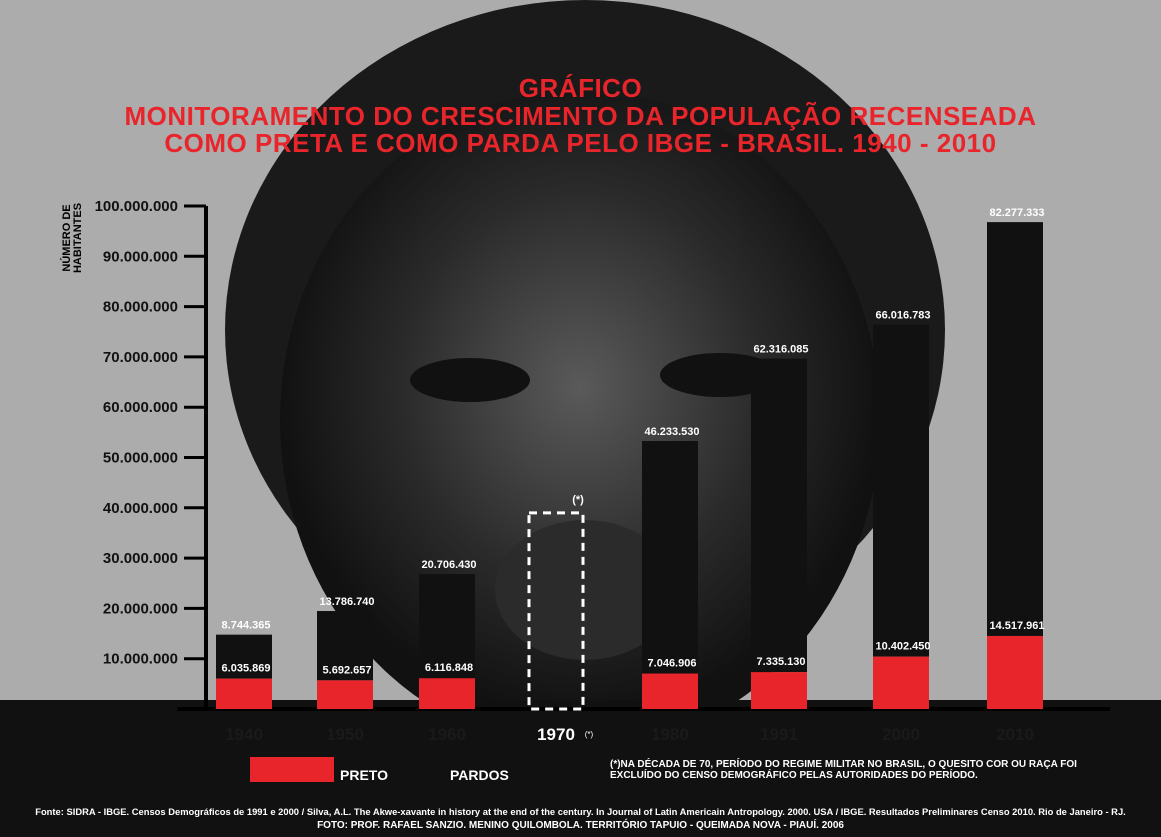 This screenshot has height=837, width=1161. Describe the element at coordinates (902, 316) in the screenshot. I see `data-label-pardos: 66.016.783` at that location.